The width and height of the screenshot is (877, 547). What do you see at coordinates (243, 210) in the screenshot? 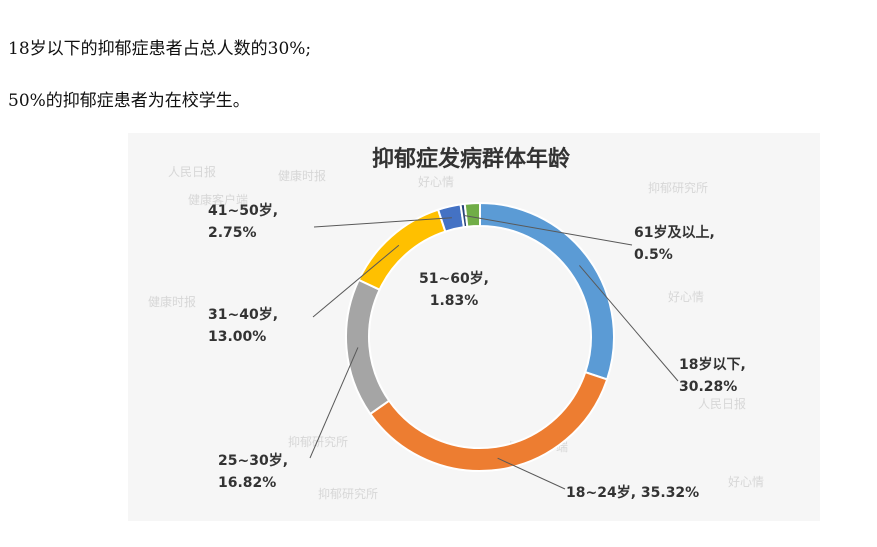
I see `slice-label-name: 41~50岁,` at bounding box center [243, 210].